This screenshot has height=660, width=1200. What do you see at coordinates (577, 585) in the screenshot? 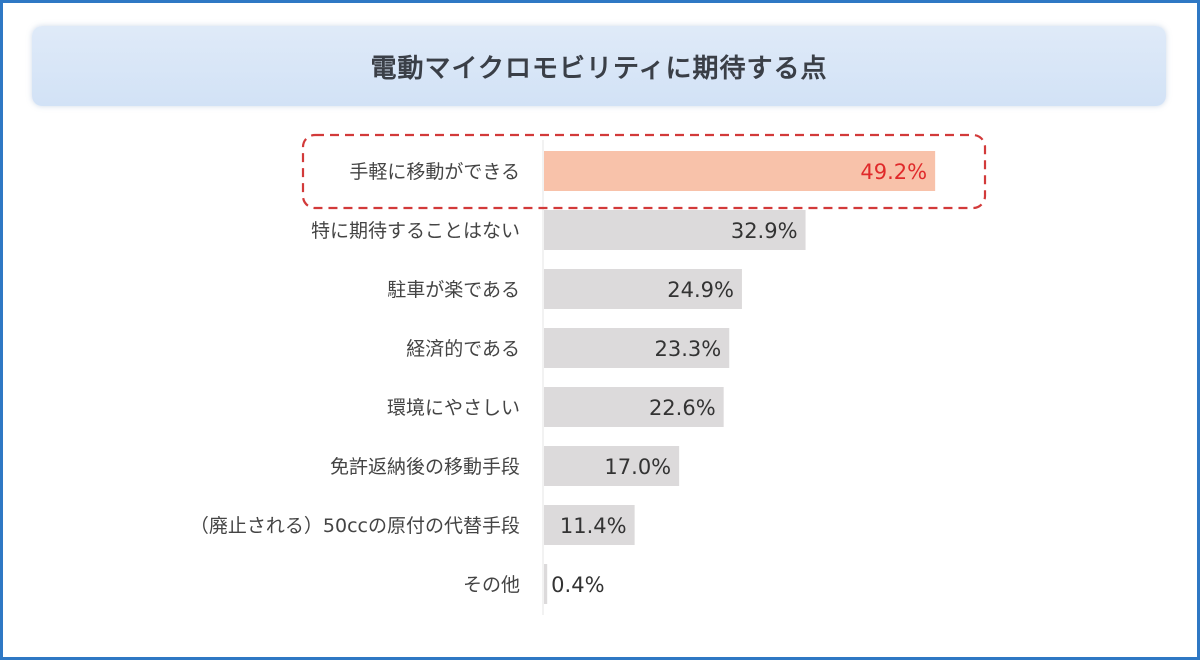
I see `value-label-7: 0.4%` at bounding box center [577, 585].